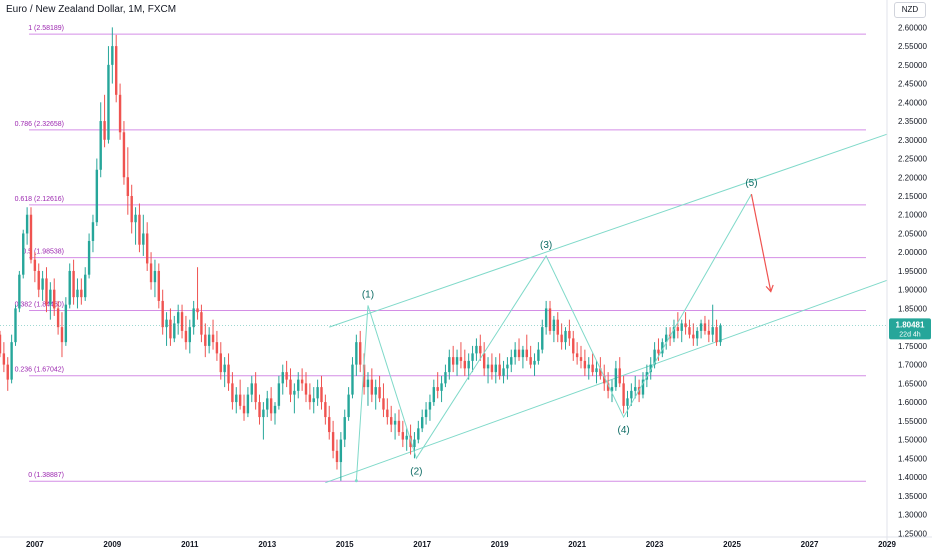  Describe the element at coordinates (912, 477) in the screenshot. I see `price-tick-label: 1.40000` at that location.